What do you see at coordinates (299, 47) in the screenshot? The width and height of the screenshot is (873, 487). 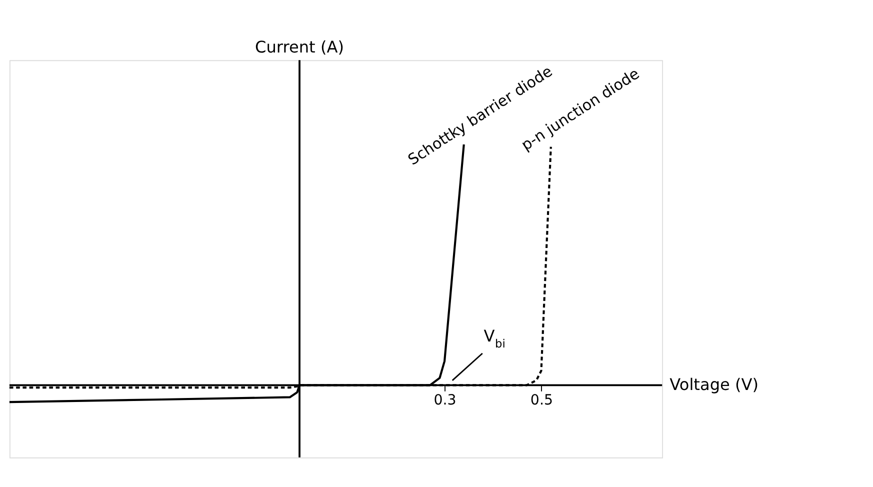 I see `text: Current (A)` at bounding box center [299, 47].